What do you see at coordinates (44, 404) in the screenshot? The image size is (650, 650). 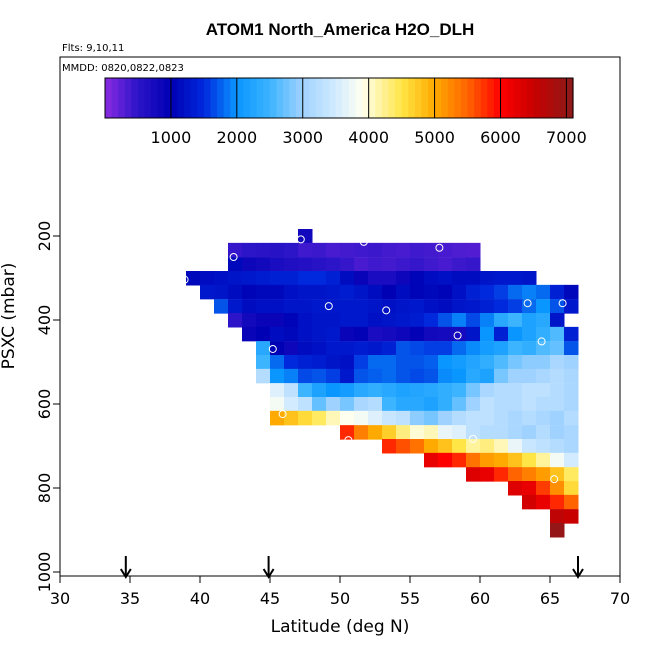 I see `y-tick-label: 600` at bounding box center [44, 404].